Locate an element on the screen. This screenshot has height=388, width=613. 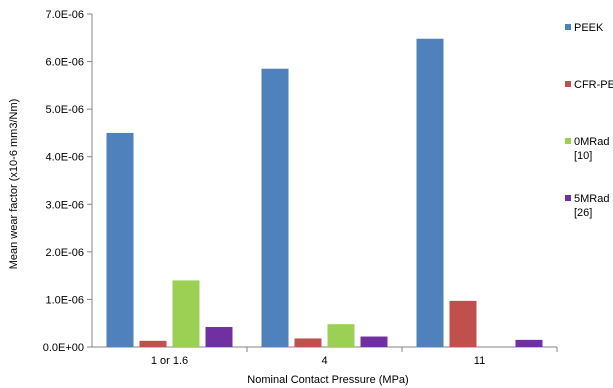
y-tick-label: 0.0E+00 is located at coordinates (63, 348).